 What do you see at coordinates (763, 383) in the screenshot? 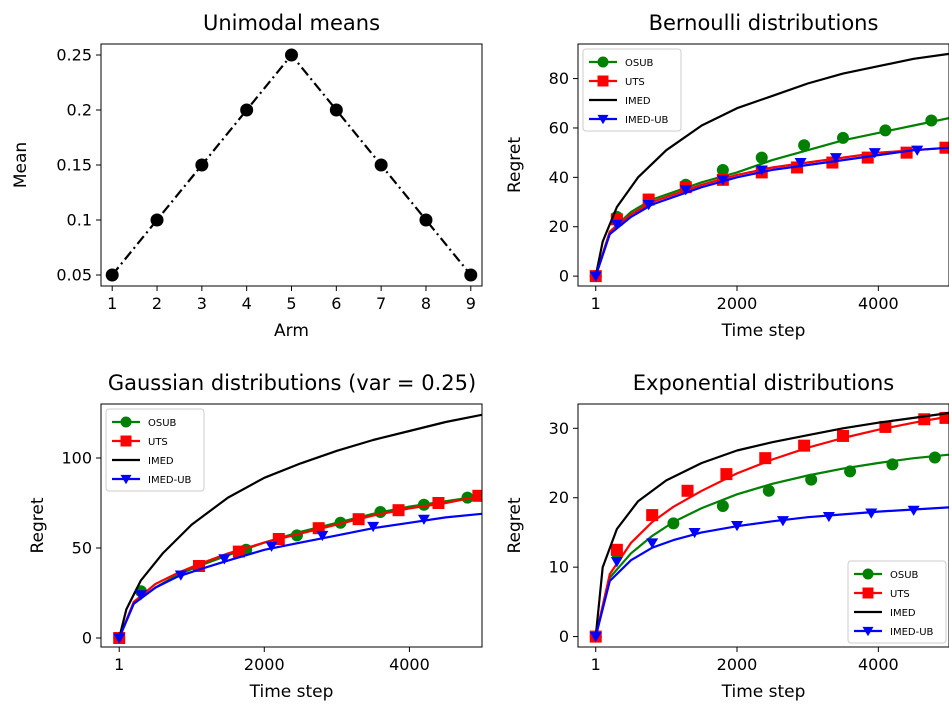
I see `chart-title: Exponential distributions` at bounding box center [763, 383].